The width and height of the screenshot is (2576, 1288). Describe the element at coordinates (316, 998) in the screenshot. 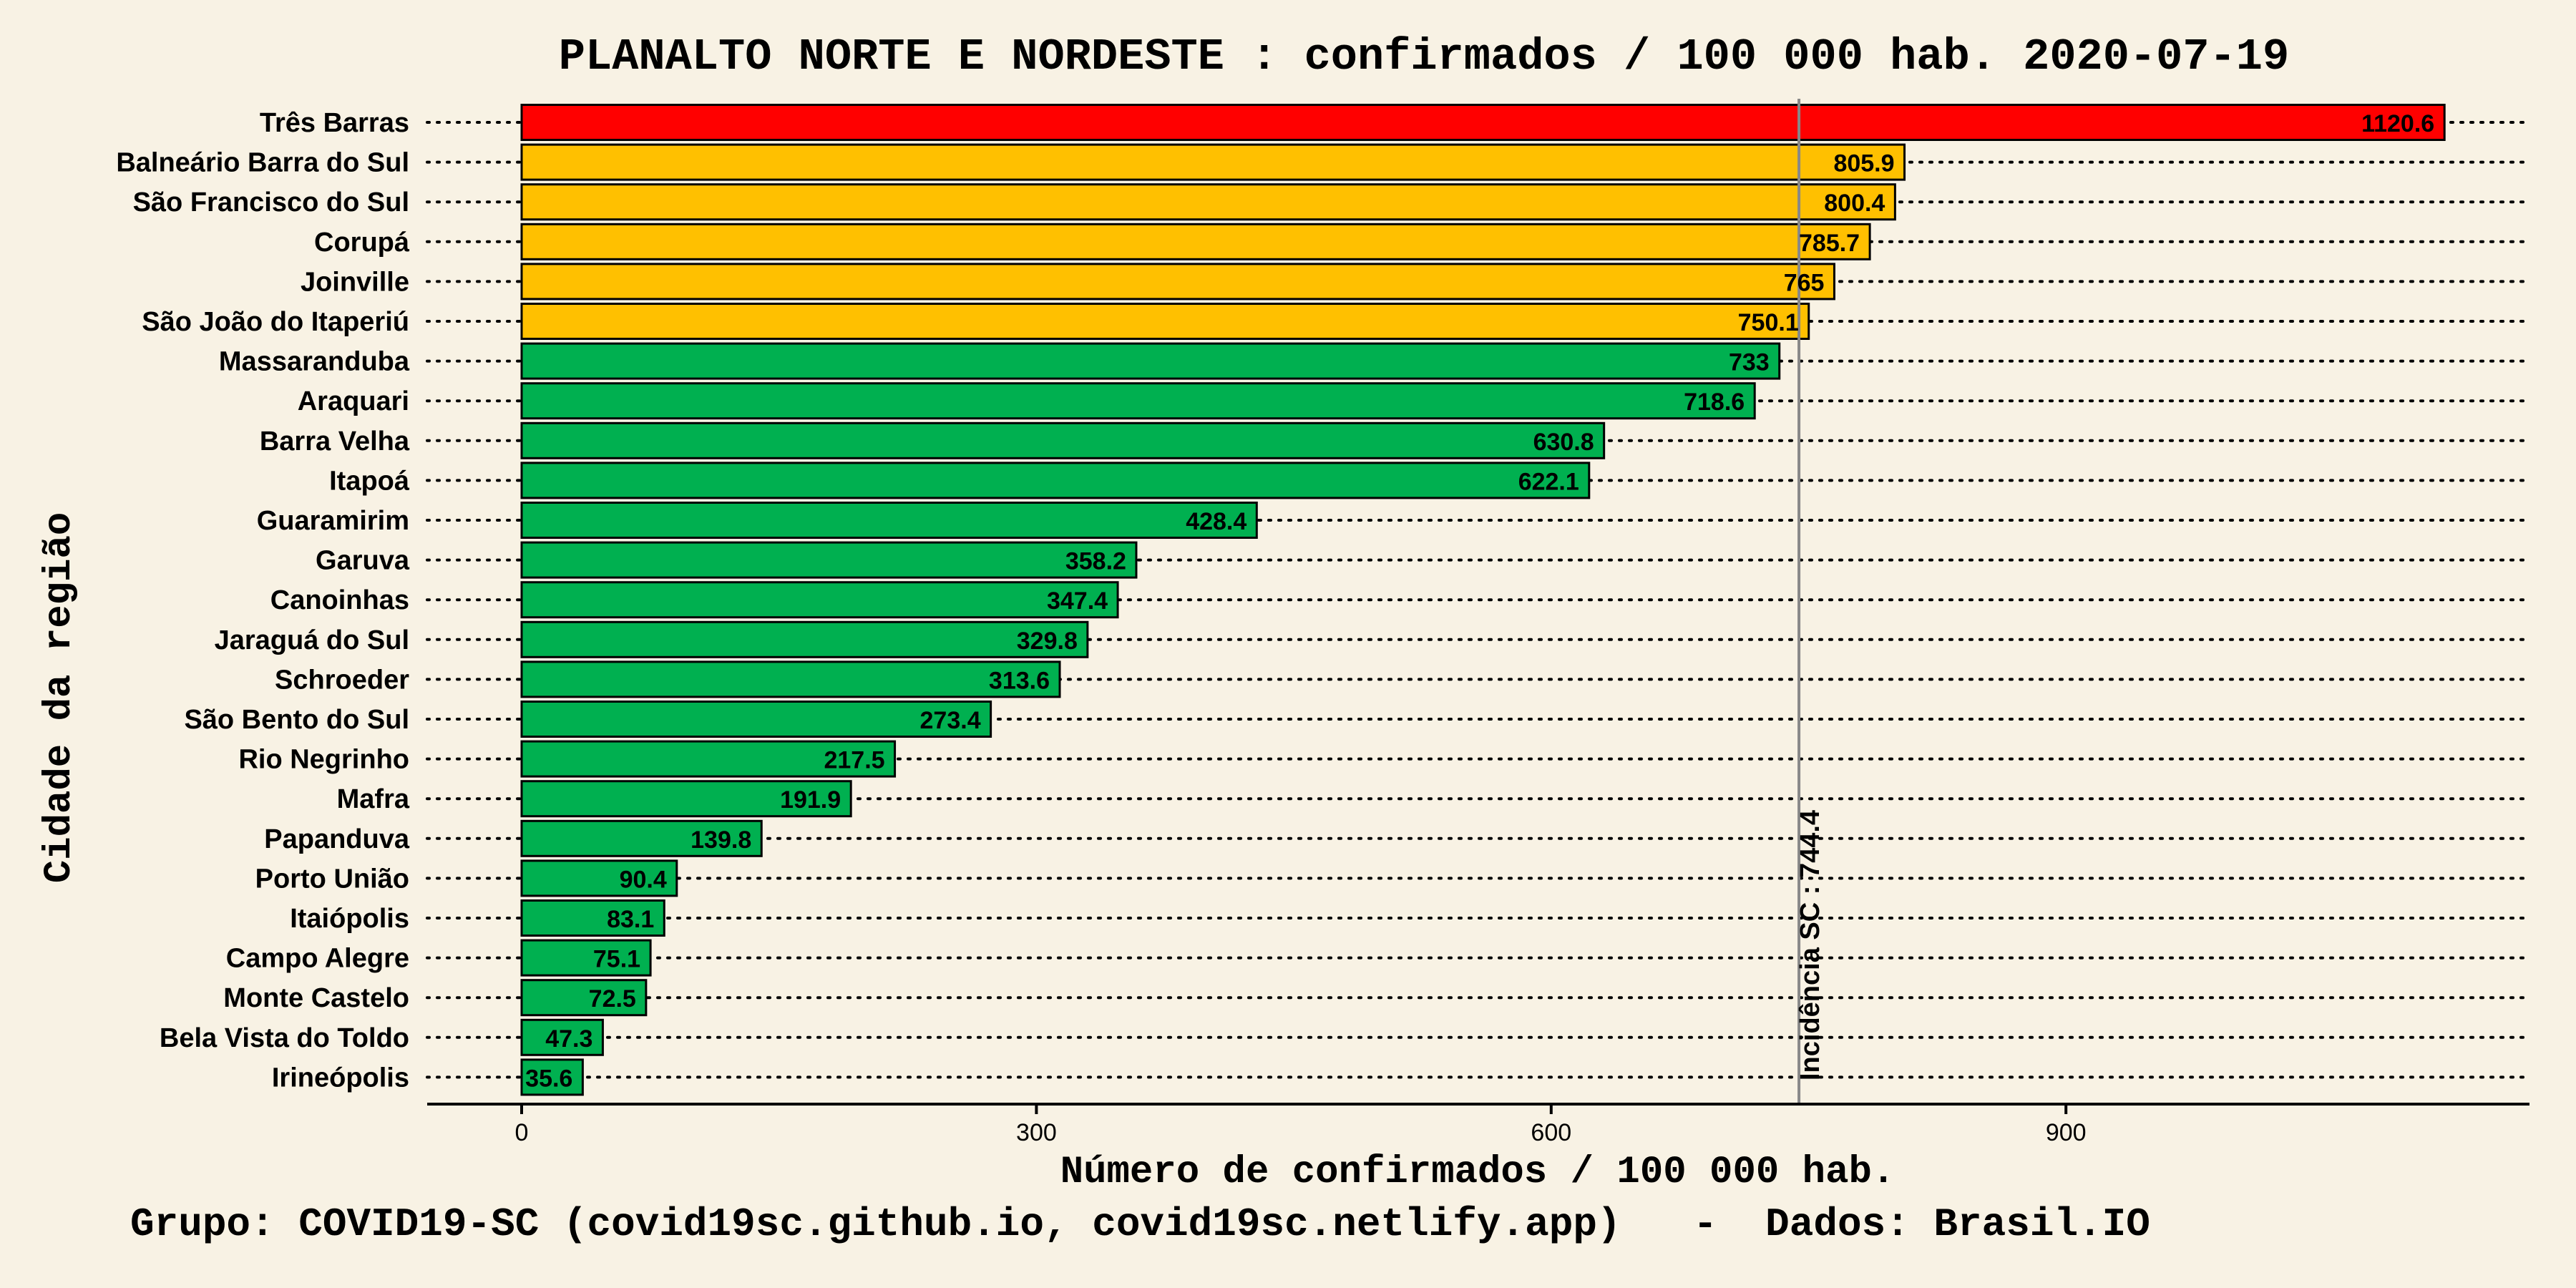

I see `category-label: Monte Castelo` at that location.